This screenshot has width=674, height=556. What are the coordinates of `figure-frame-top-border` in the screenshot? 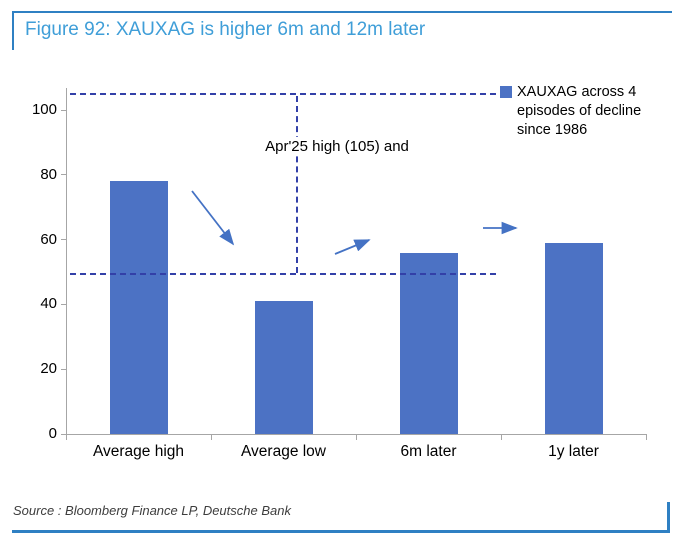 It's located at (342, 12).